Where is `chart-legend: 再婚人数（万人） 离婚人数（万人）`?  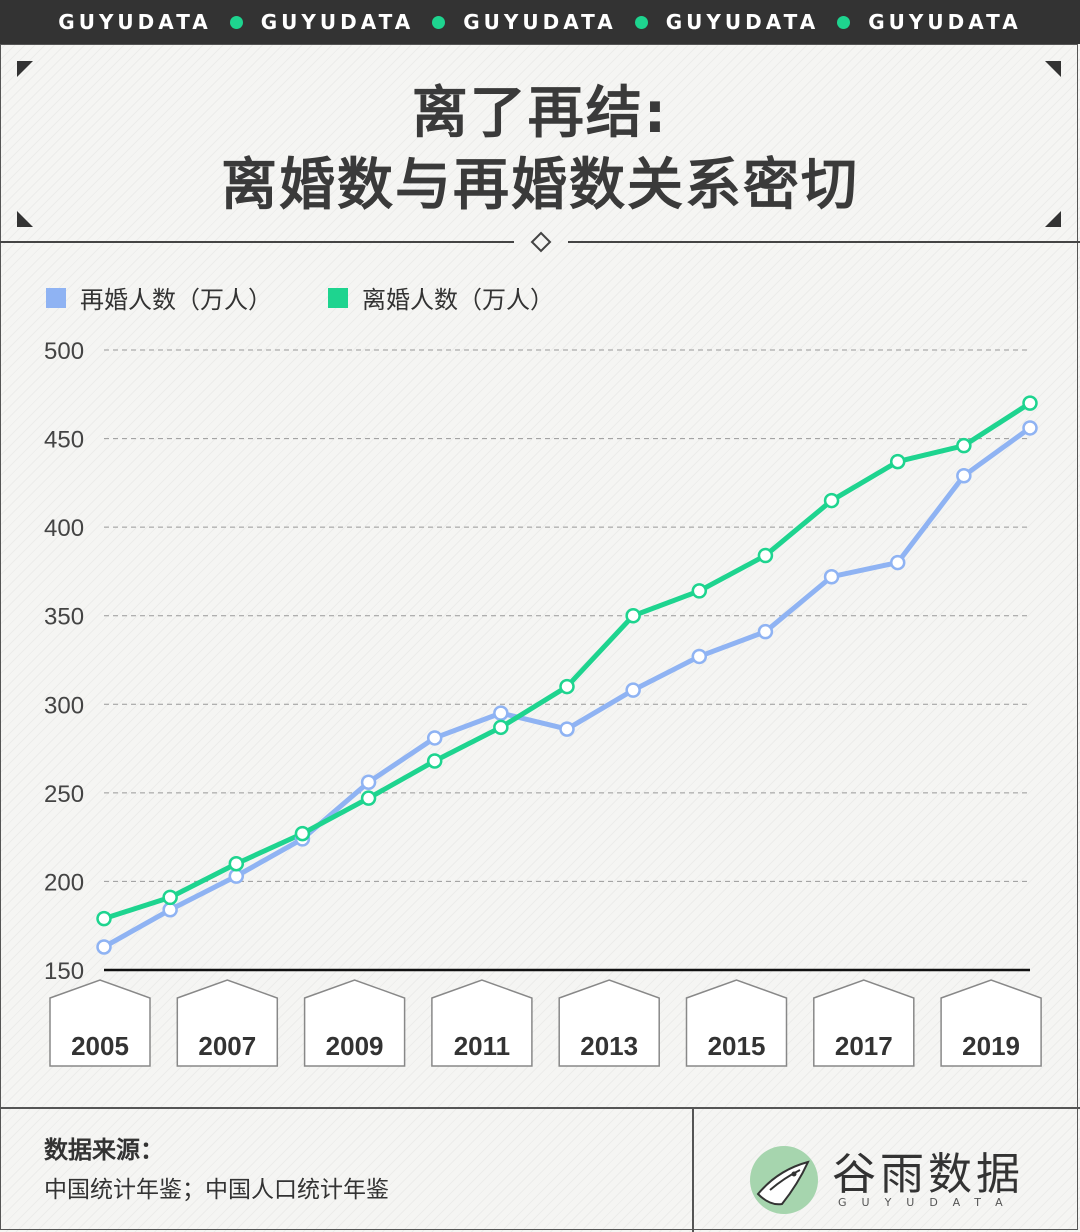 chart-legend: 再婚人数（万人） 离婚人数（万人） is located at coordinates (300, 297).